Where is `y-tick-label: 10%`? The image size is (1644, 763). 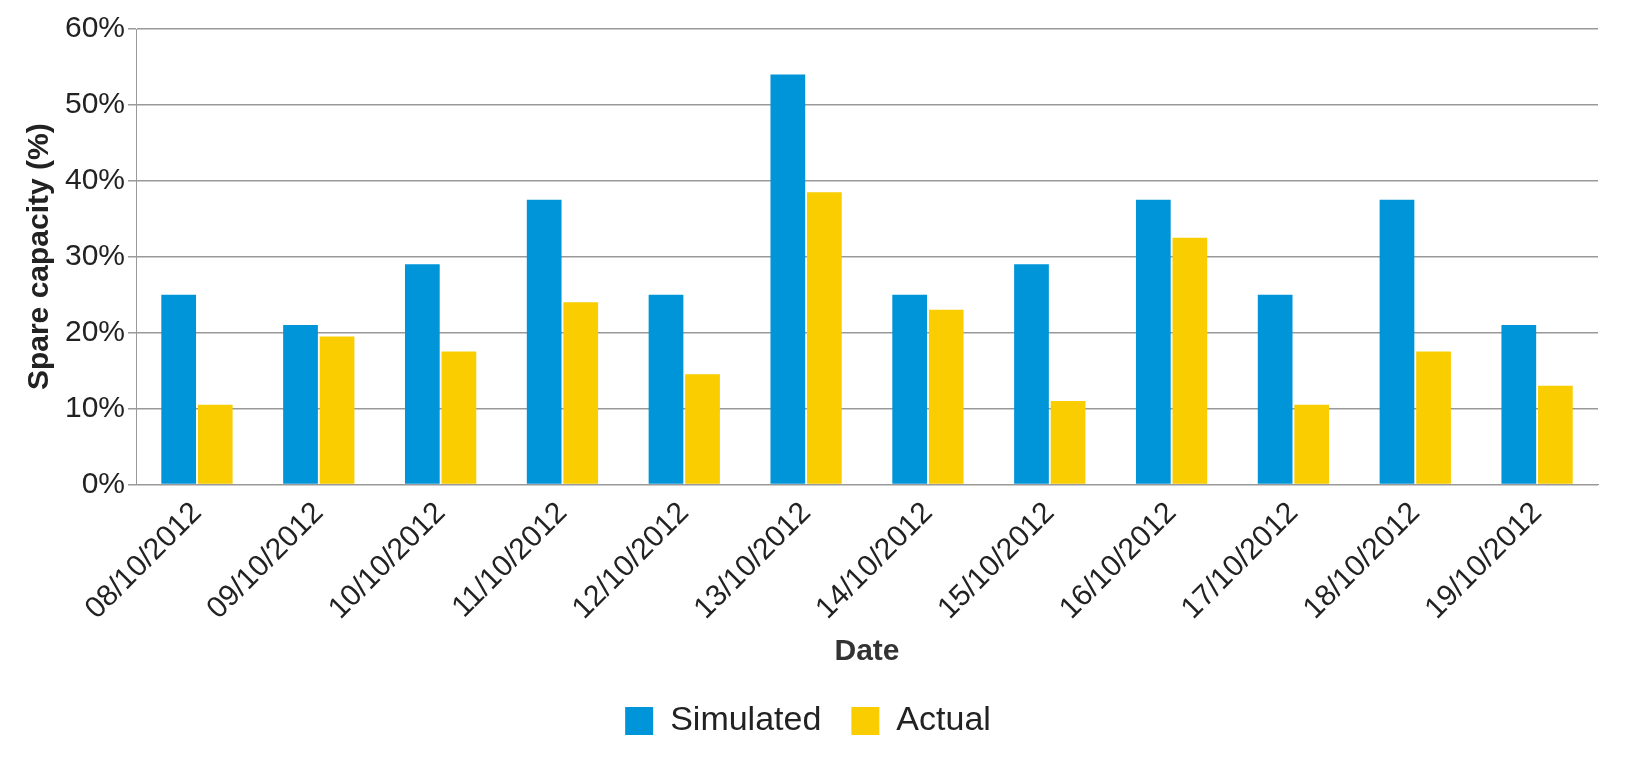 y-tick-label: 10% is located at coordinates (95, 406).